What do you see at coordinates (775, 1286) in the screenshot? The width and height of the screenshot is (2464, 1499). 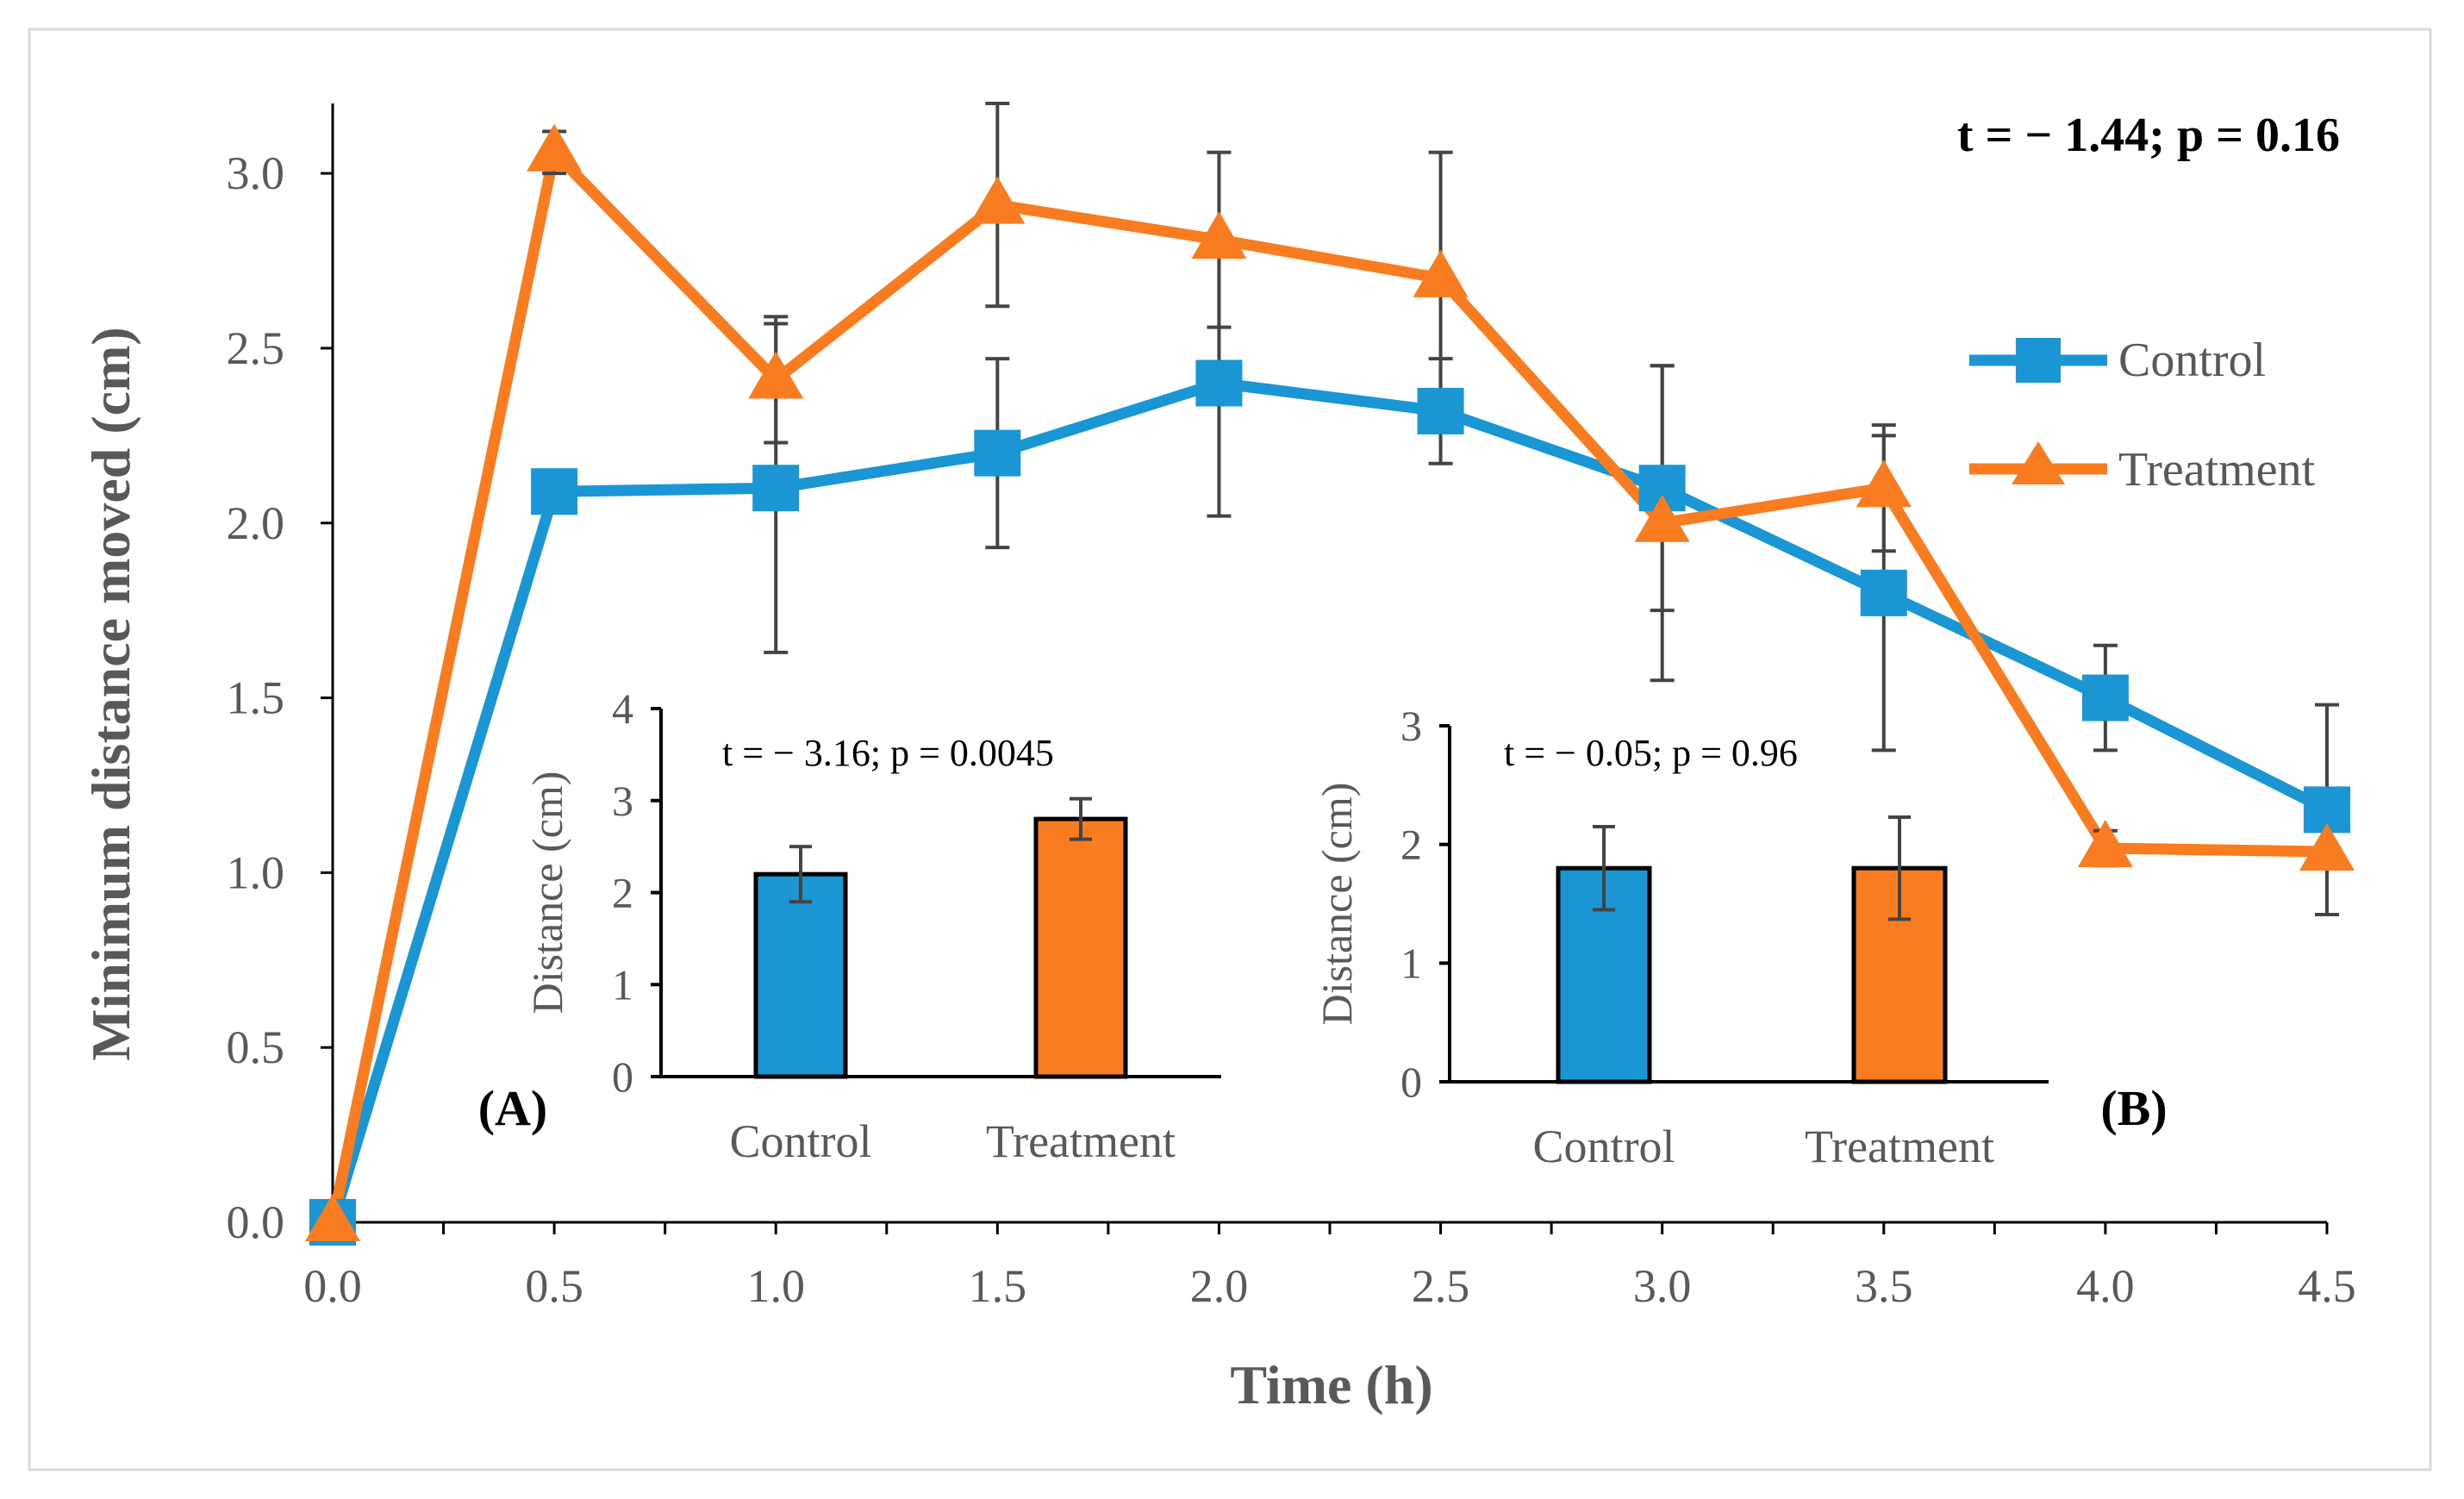 I see `x-tick-label: 1.0` at bounding box center [775, 1286].